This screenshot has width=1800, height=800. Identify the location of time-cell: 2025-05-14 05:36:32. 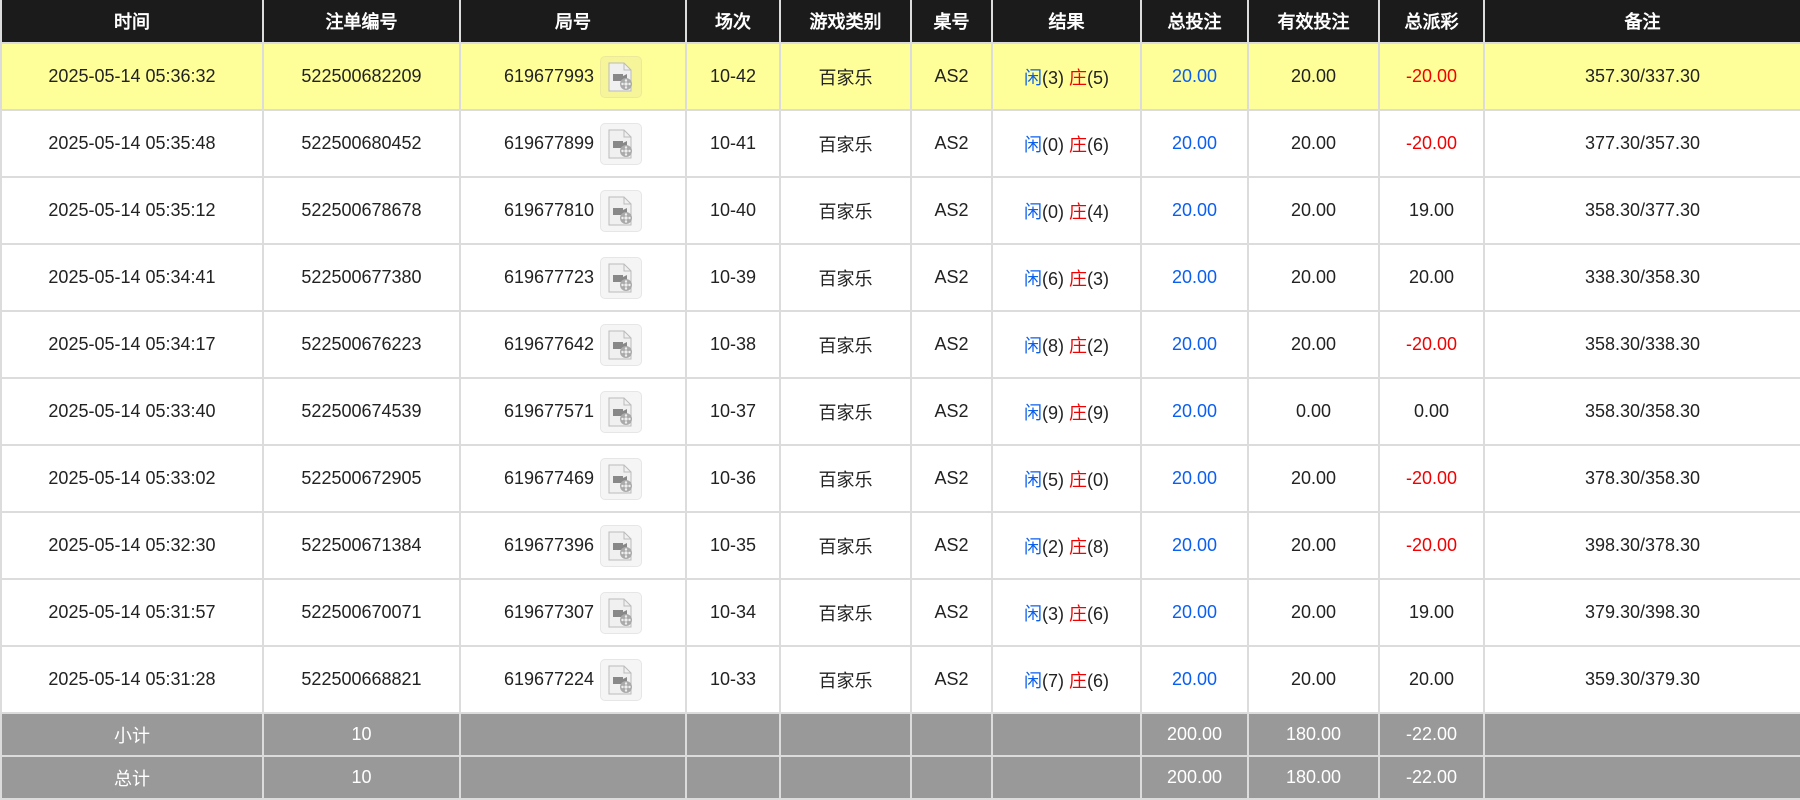
(132, 76).